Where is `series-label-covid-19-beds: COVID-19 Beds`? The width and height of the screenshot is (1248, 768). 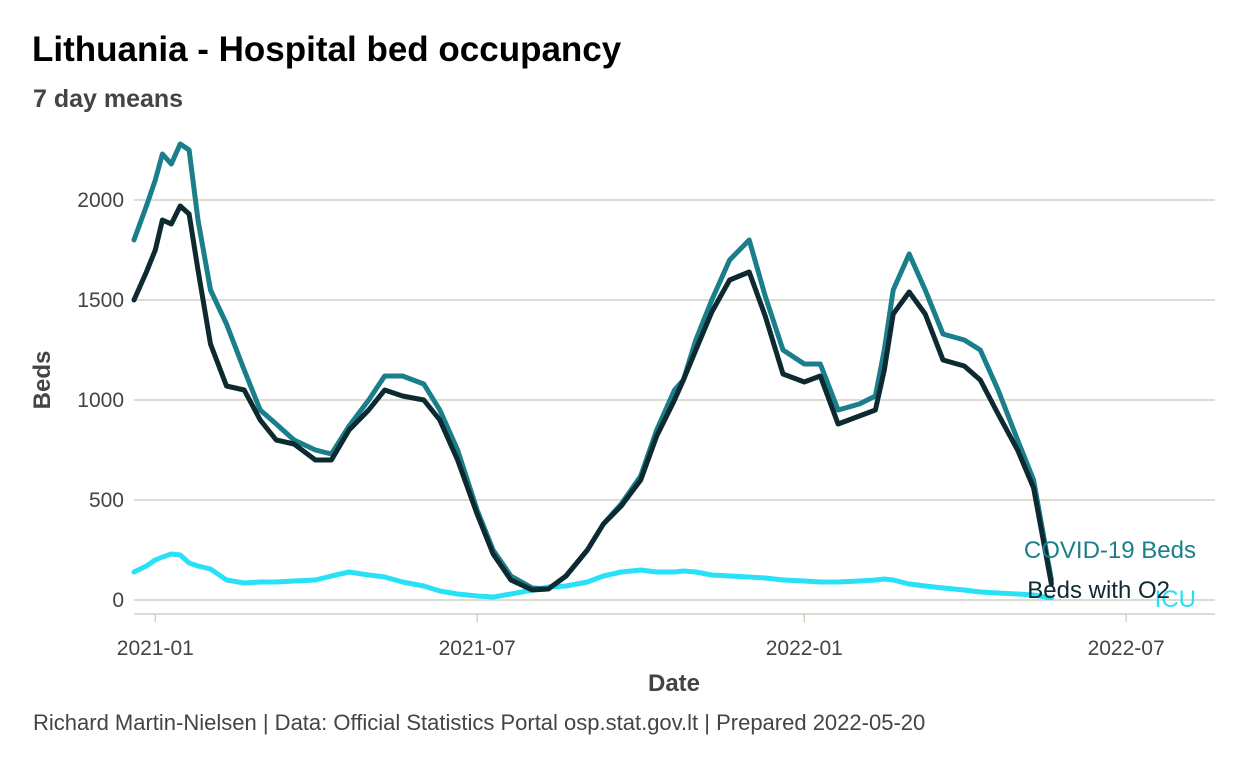 series-label-covid-19-beds: COVID-19 Beds is located at coordinates (1110, 550).